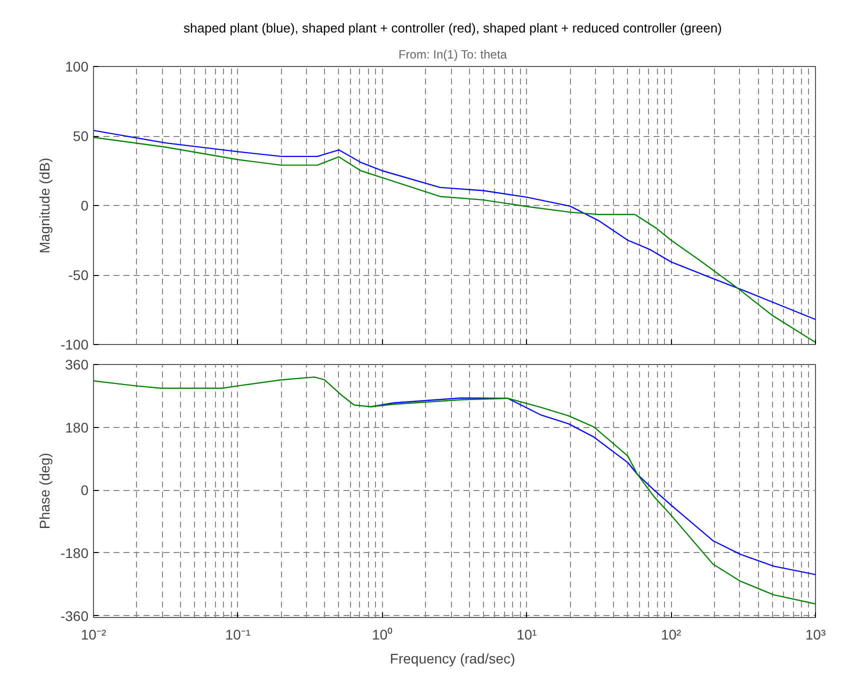 The height and width of the screenshot is (687, 843). Describe the element at coordinates (815, 634) in the screenshot. I see `x-tick-label: 10³` at that location.